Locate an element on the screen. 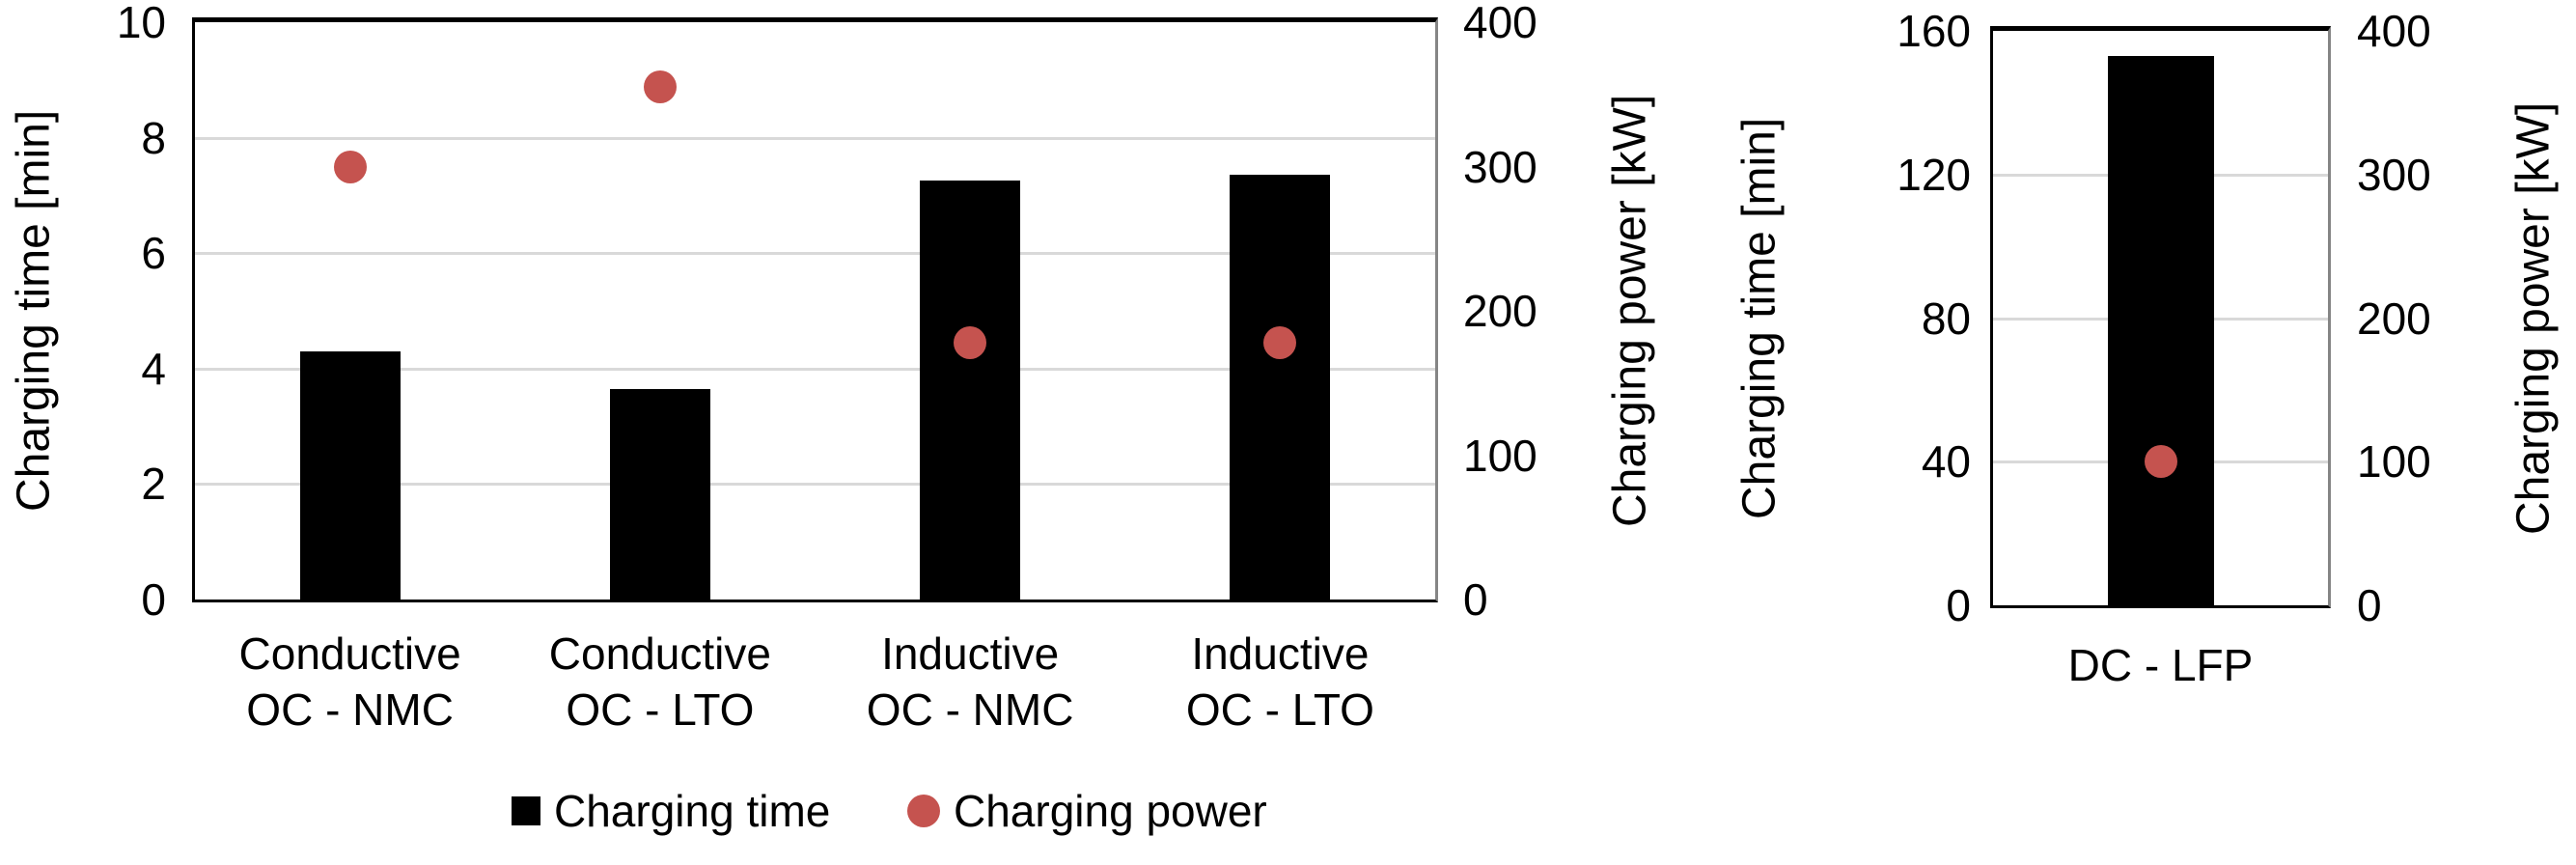  left-axis-tick-label: 80 is located at coordinates (1946, 318).